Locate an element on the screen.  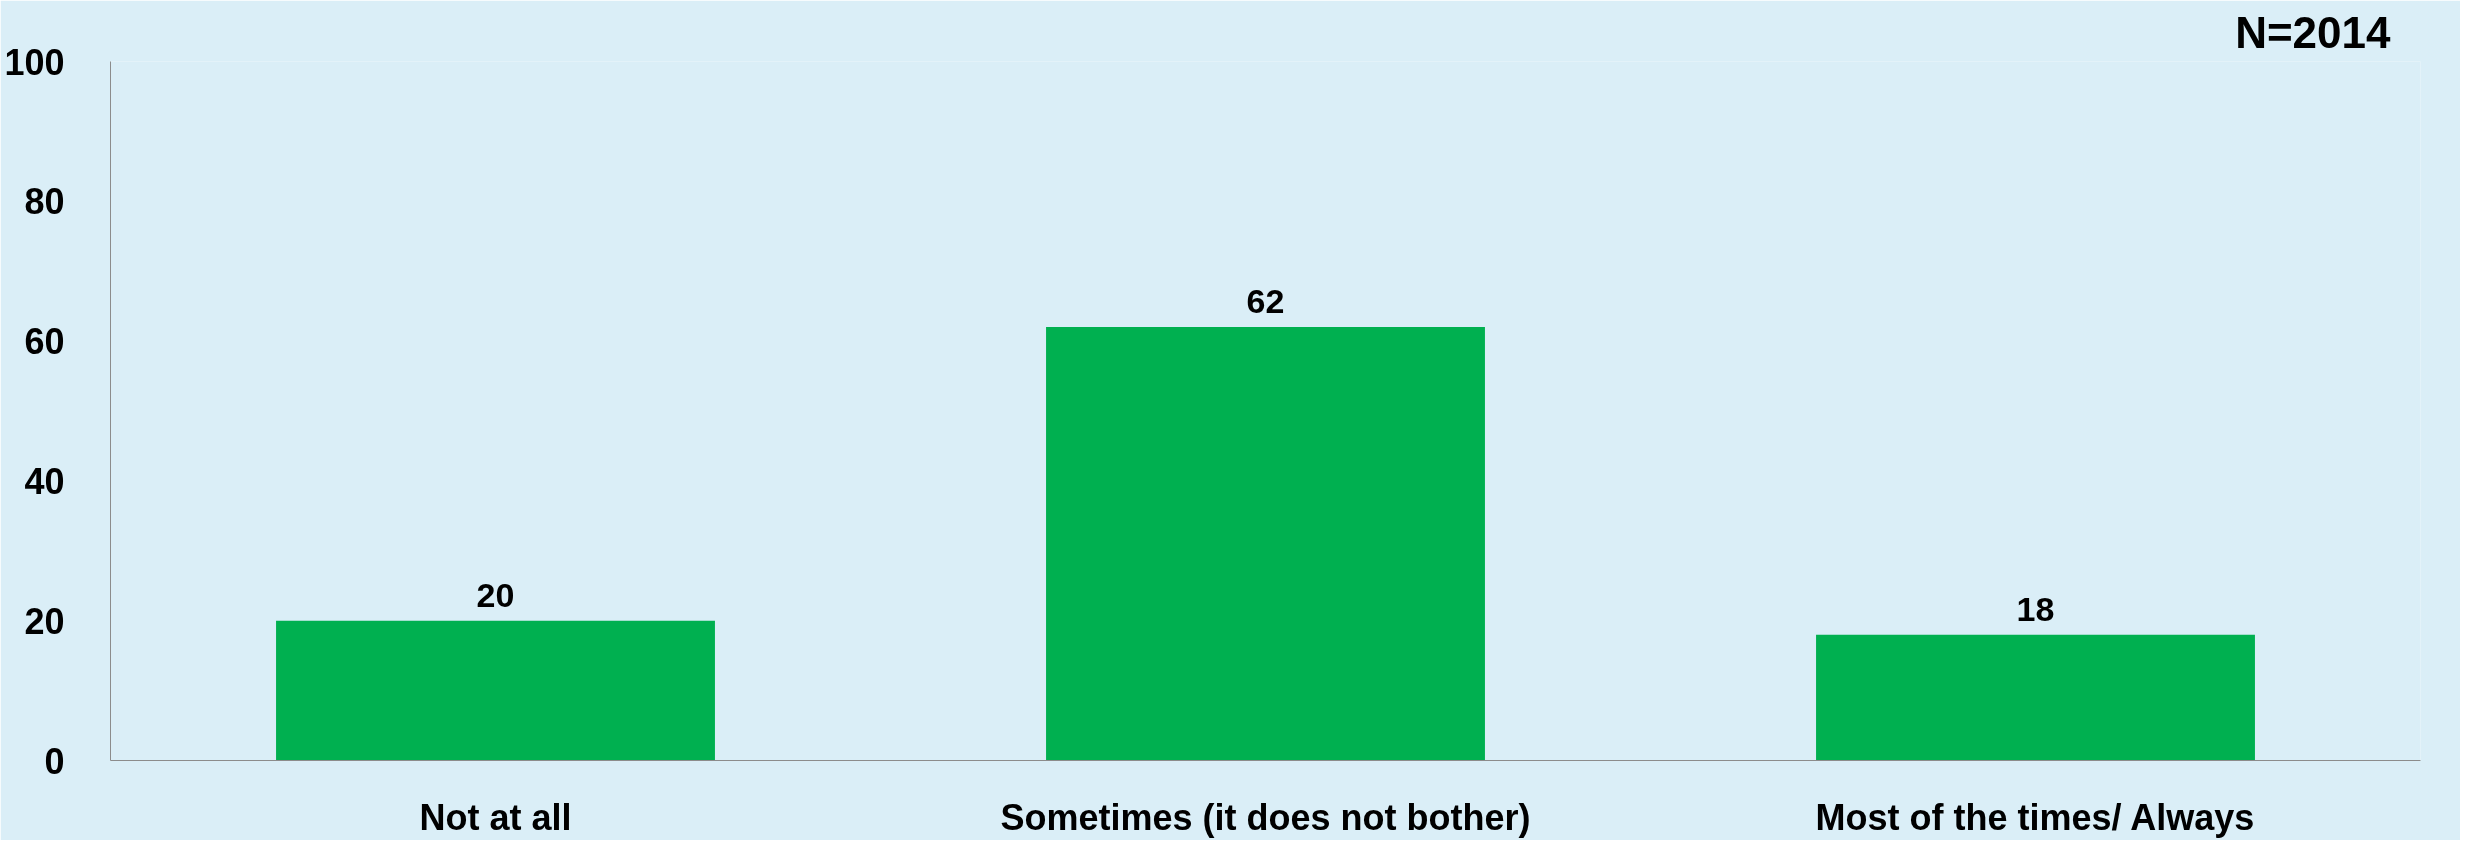
data-label: 18 is located at coordinates (2035, 608).